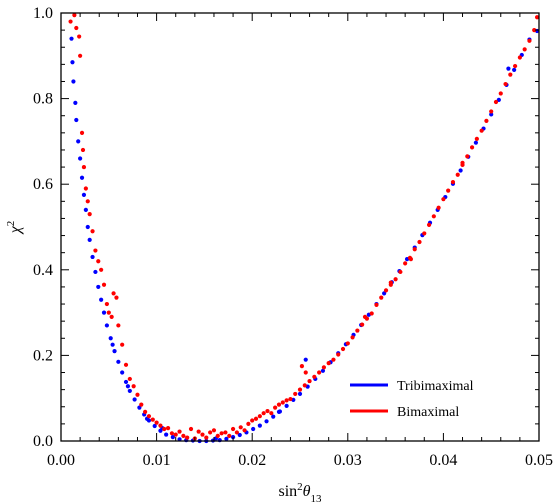  What do you see at coordinates (157, 460) in the screenshot?
I see `x-tick-label: 0.01` at bounding box center [157, 460].